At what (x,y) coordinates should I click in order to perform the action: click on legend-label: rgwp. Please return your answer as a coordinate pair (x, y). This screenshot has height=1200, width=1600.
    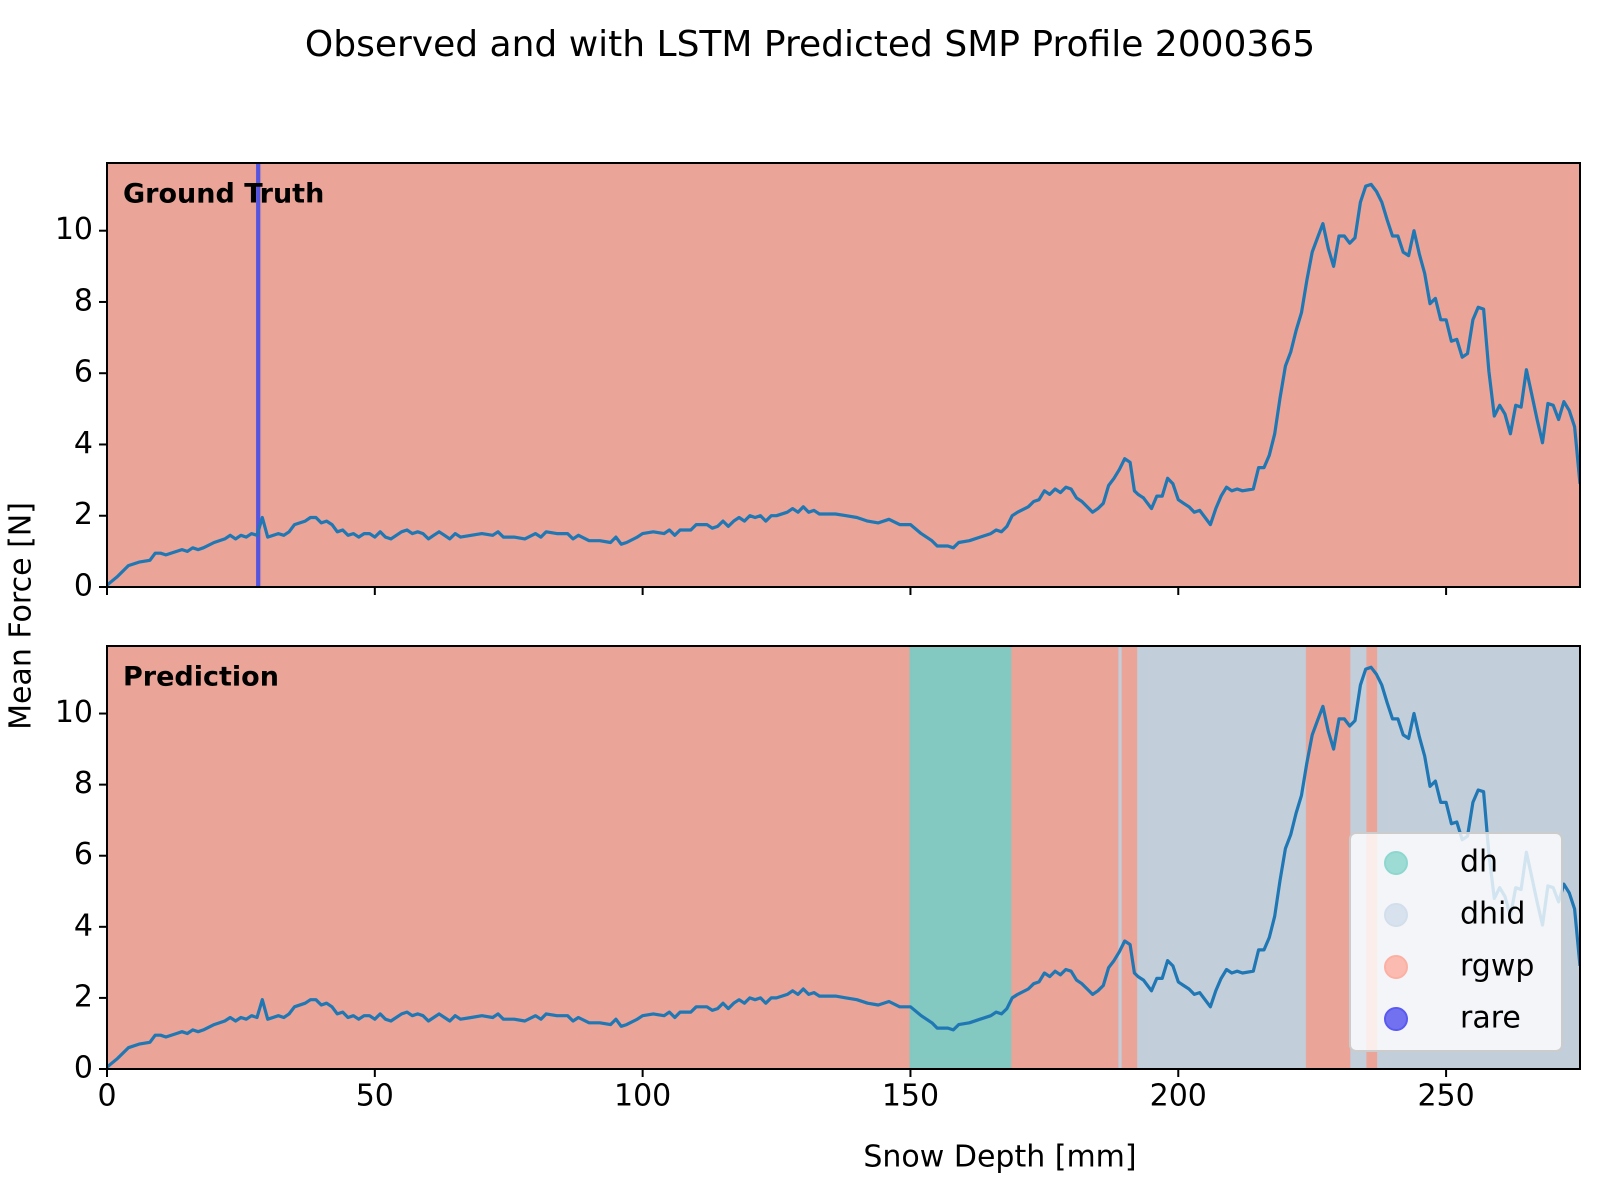
    Looking at the image, I should click on (1497, 966).